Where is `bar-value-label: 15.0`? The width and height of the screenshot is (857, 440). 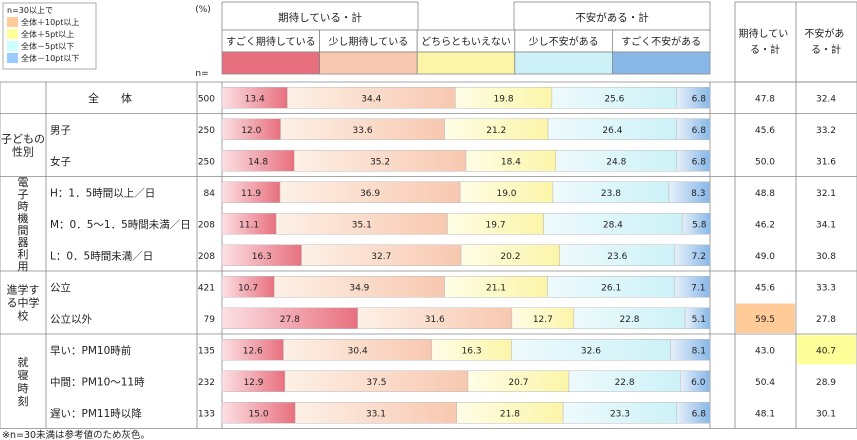
bar-value-label: 15.0 is located at coordinates (259, 414).